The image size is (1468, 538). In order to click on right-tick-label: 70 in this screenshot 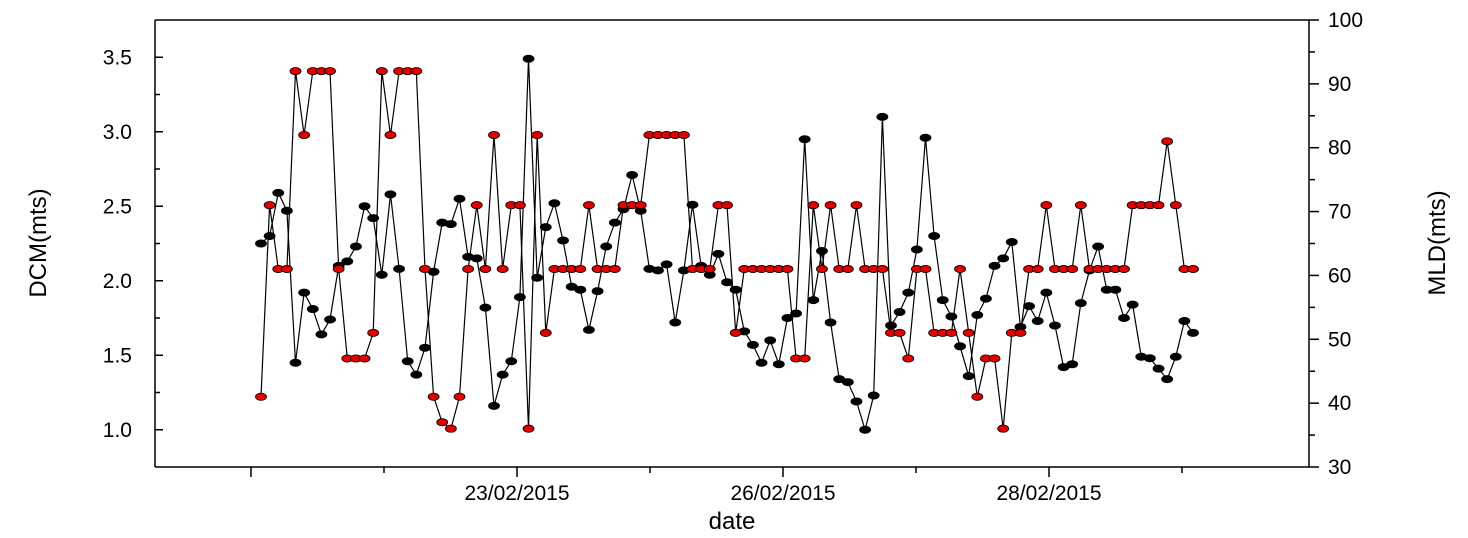, I will do `click(1339, 212)`.